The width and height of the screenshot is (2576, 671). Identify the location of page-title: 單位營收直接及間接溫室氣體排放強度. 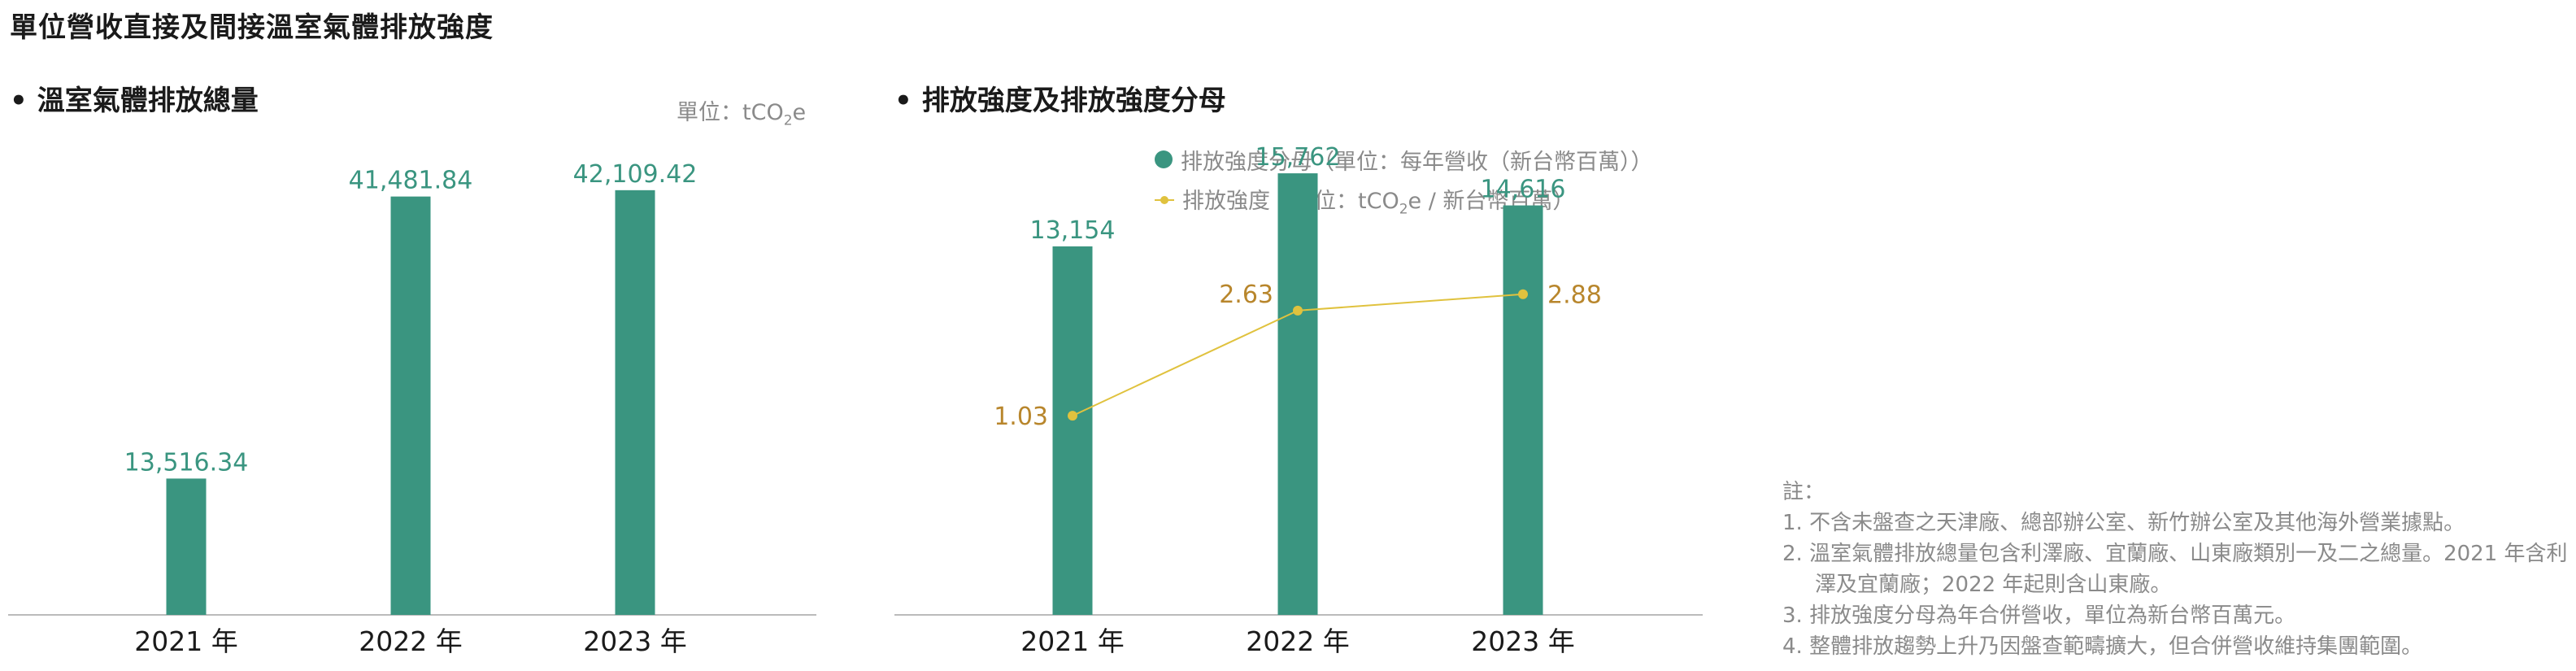
(252, 27).